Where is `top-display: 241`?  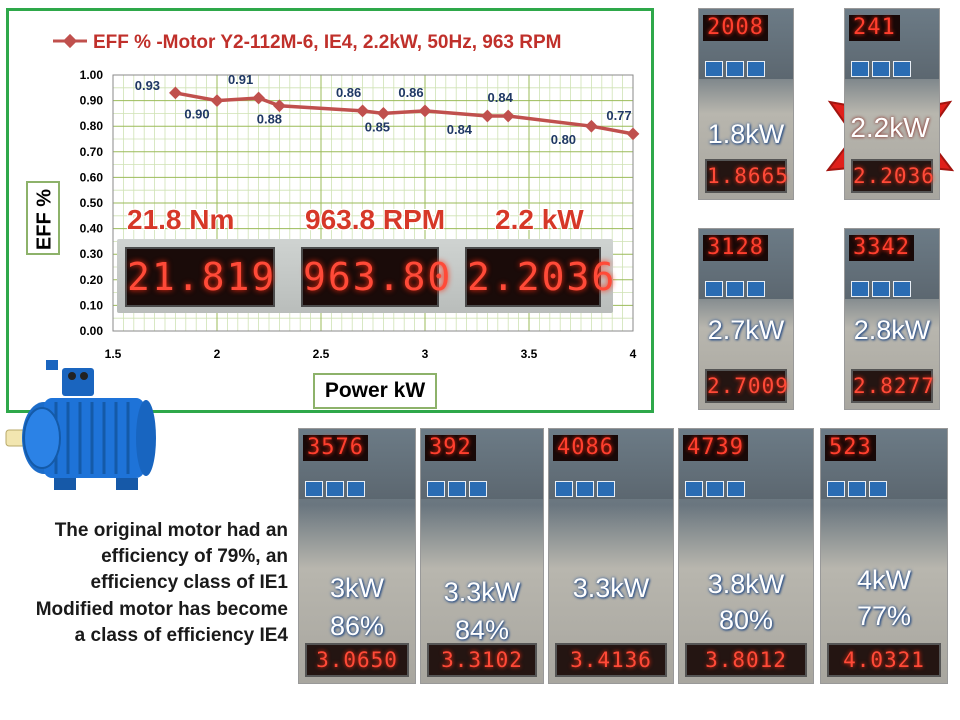
top-display: 241 is located at coordinates (874, 28).